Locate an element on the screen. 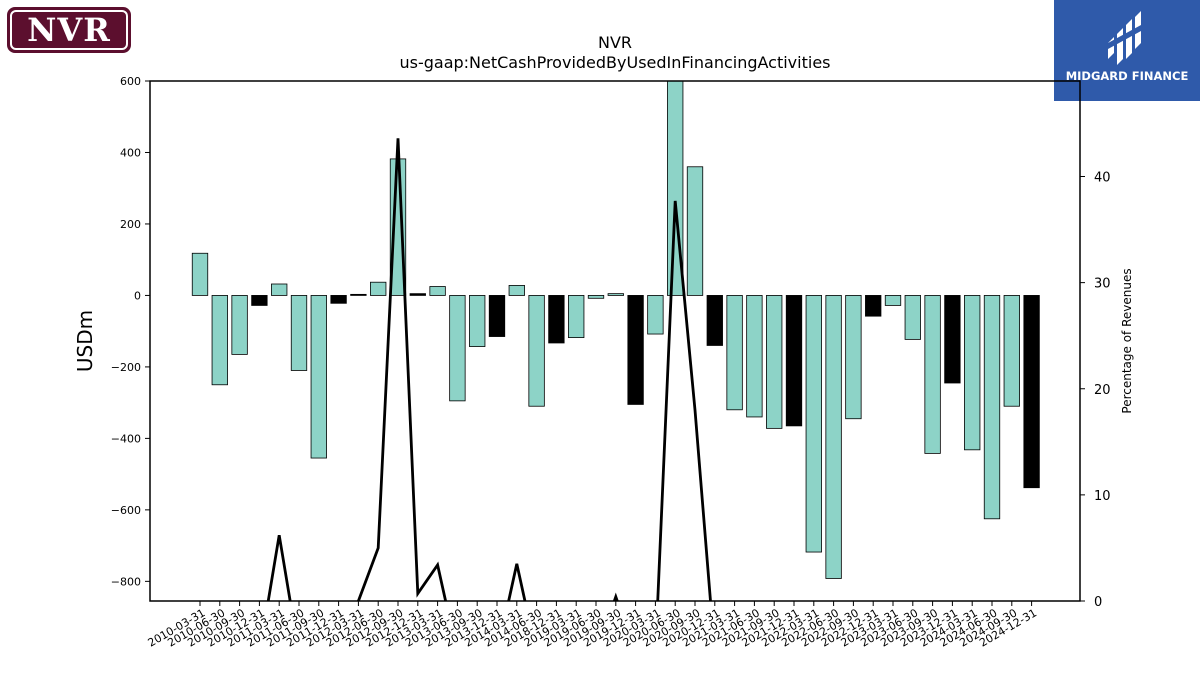  y2-tick-label: 10 is located at coordinates (1102, 496).